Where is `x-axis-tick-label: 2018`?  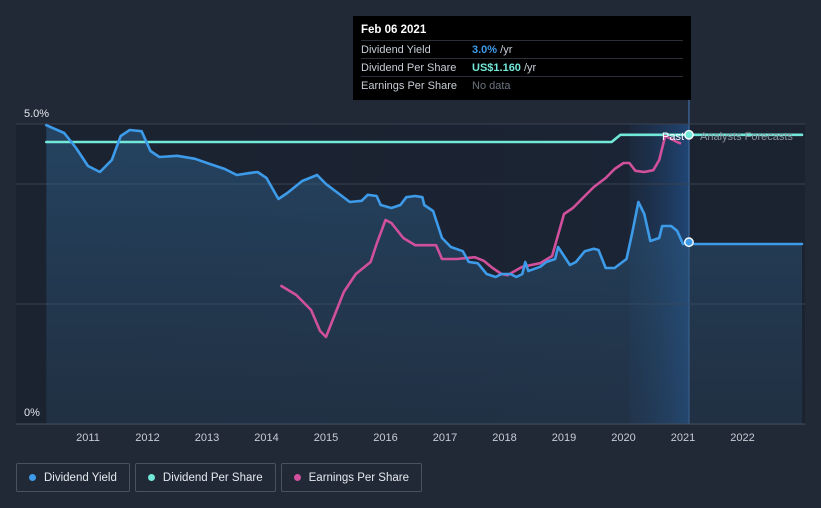 x-axis-tick-label: 2018 is located at coordinates (504, 438).